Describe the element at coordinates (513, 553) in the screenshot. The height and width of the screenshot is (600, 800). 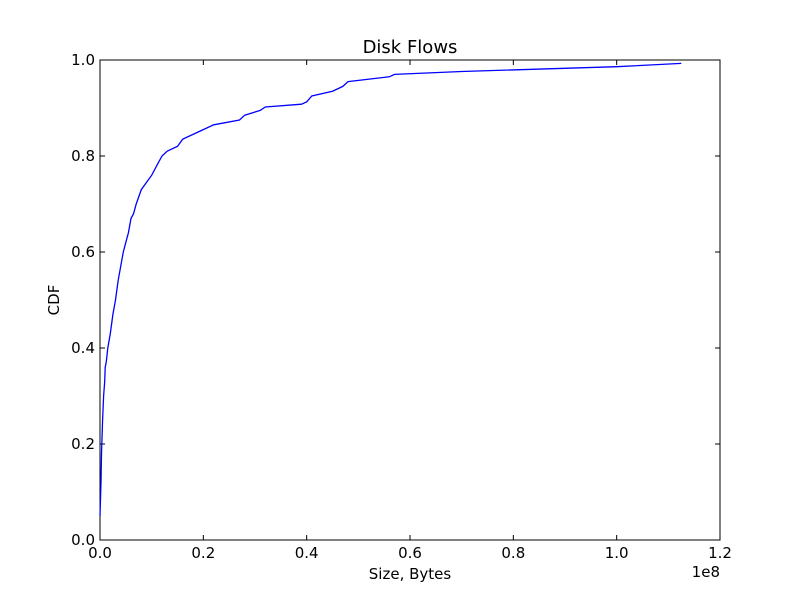
I see `x-tick-label: 0.8` at that location.